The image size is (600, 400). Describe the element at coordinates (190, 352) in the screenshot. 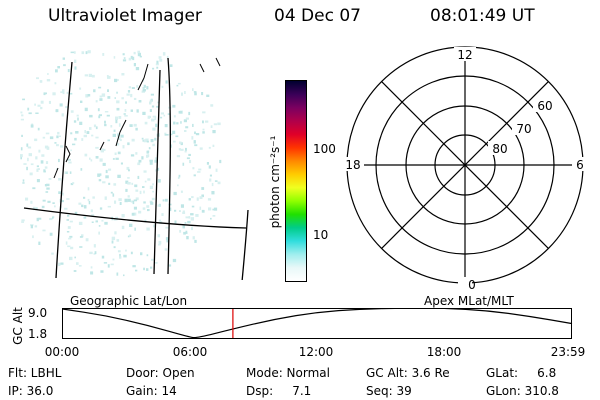

I see `timeline-tick-1: 06:00` at that location.